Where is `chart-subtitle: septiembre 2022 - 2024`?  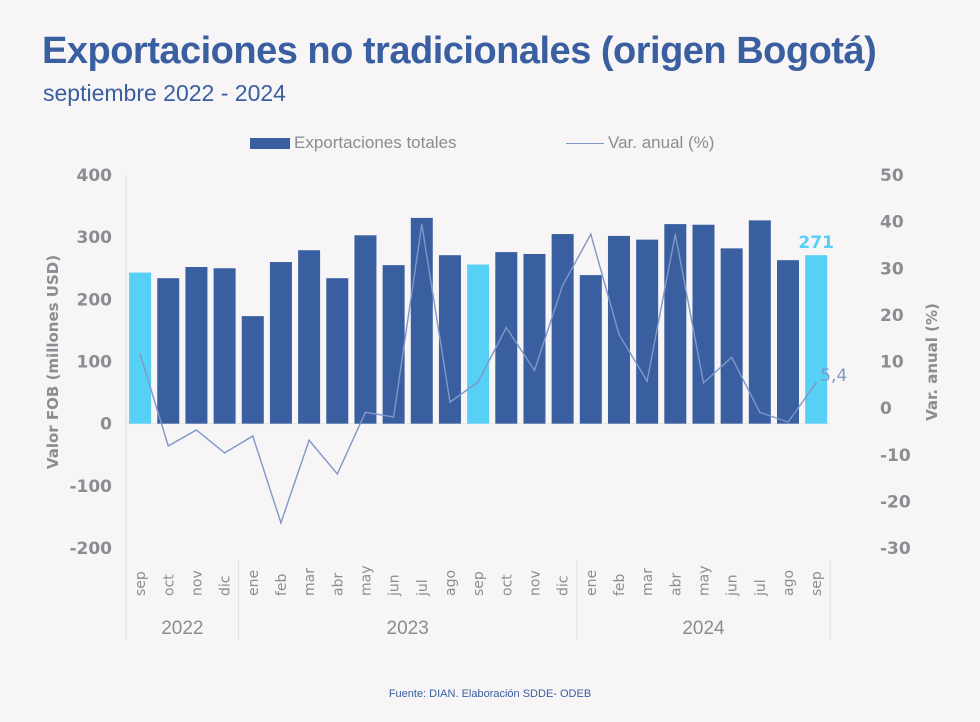 chart-subtitle: septiembre 2022 - 2024 is located at coordinates (164, 93).